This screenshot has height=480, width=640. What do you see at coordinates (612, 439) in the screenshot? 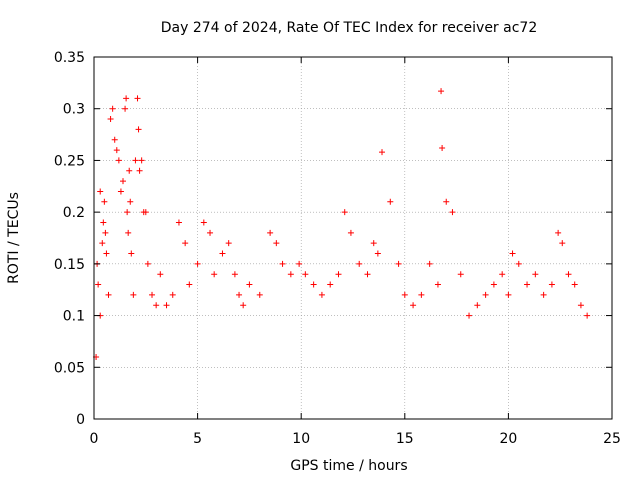
I see `x-tick-label: 25` at bounding box center [612, 439].